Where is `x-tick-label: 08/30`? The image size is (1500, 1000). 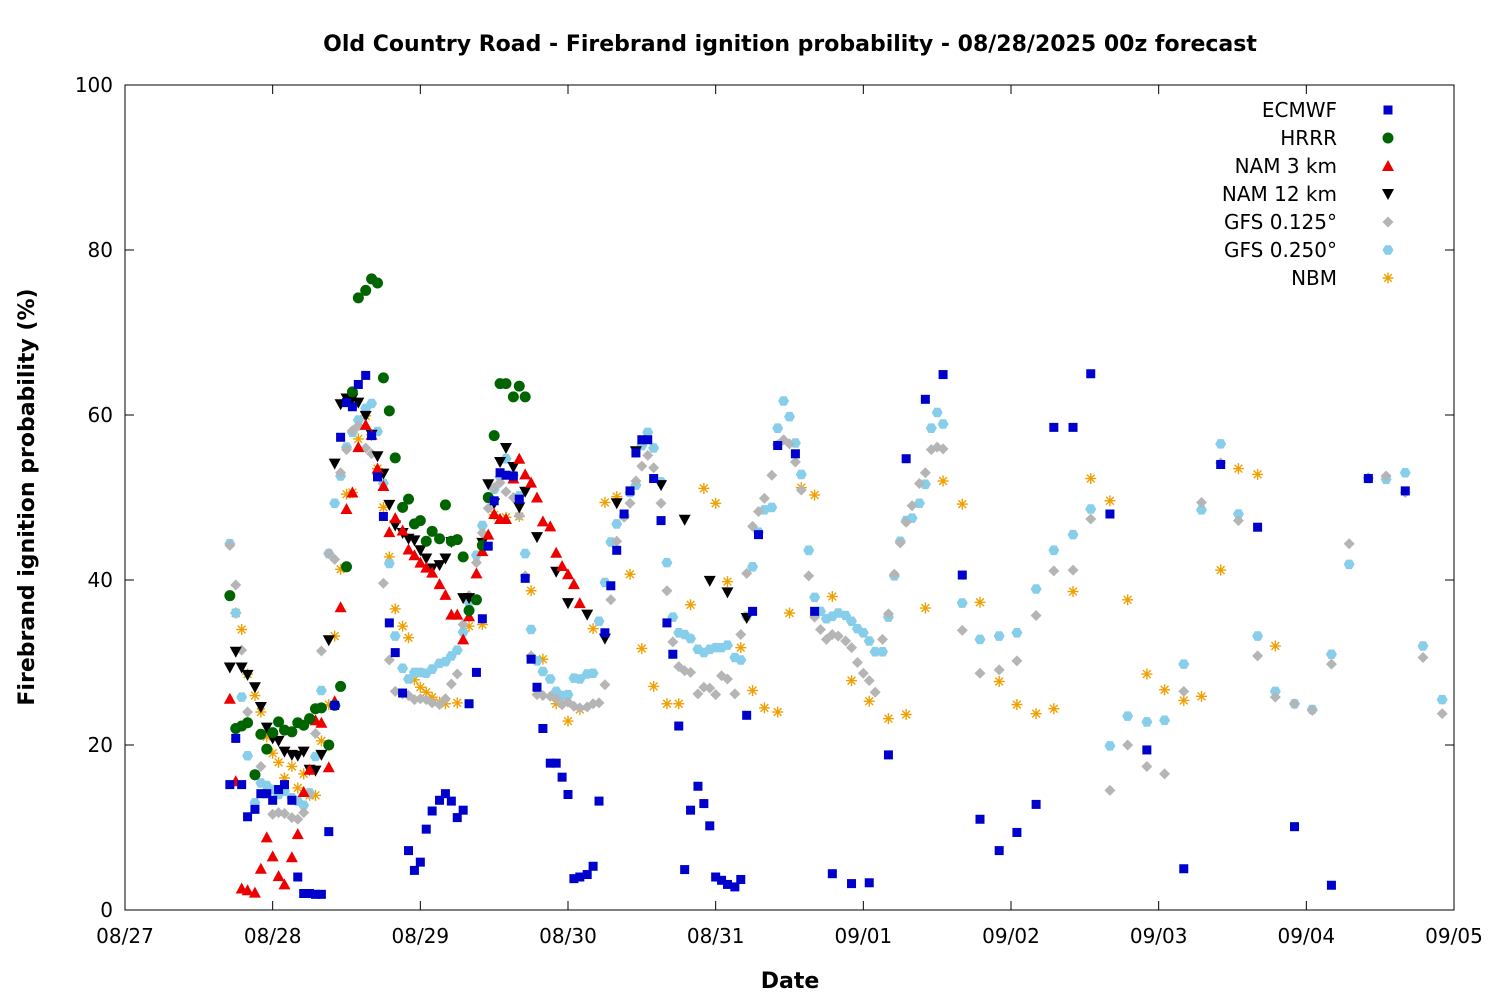 x-tick-label: 08/30 is located at coordinates (568, 936).